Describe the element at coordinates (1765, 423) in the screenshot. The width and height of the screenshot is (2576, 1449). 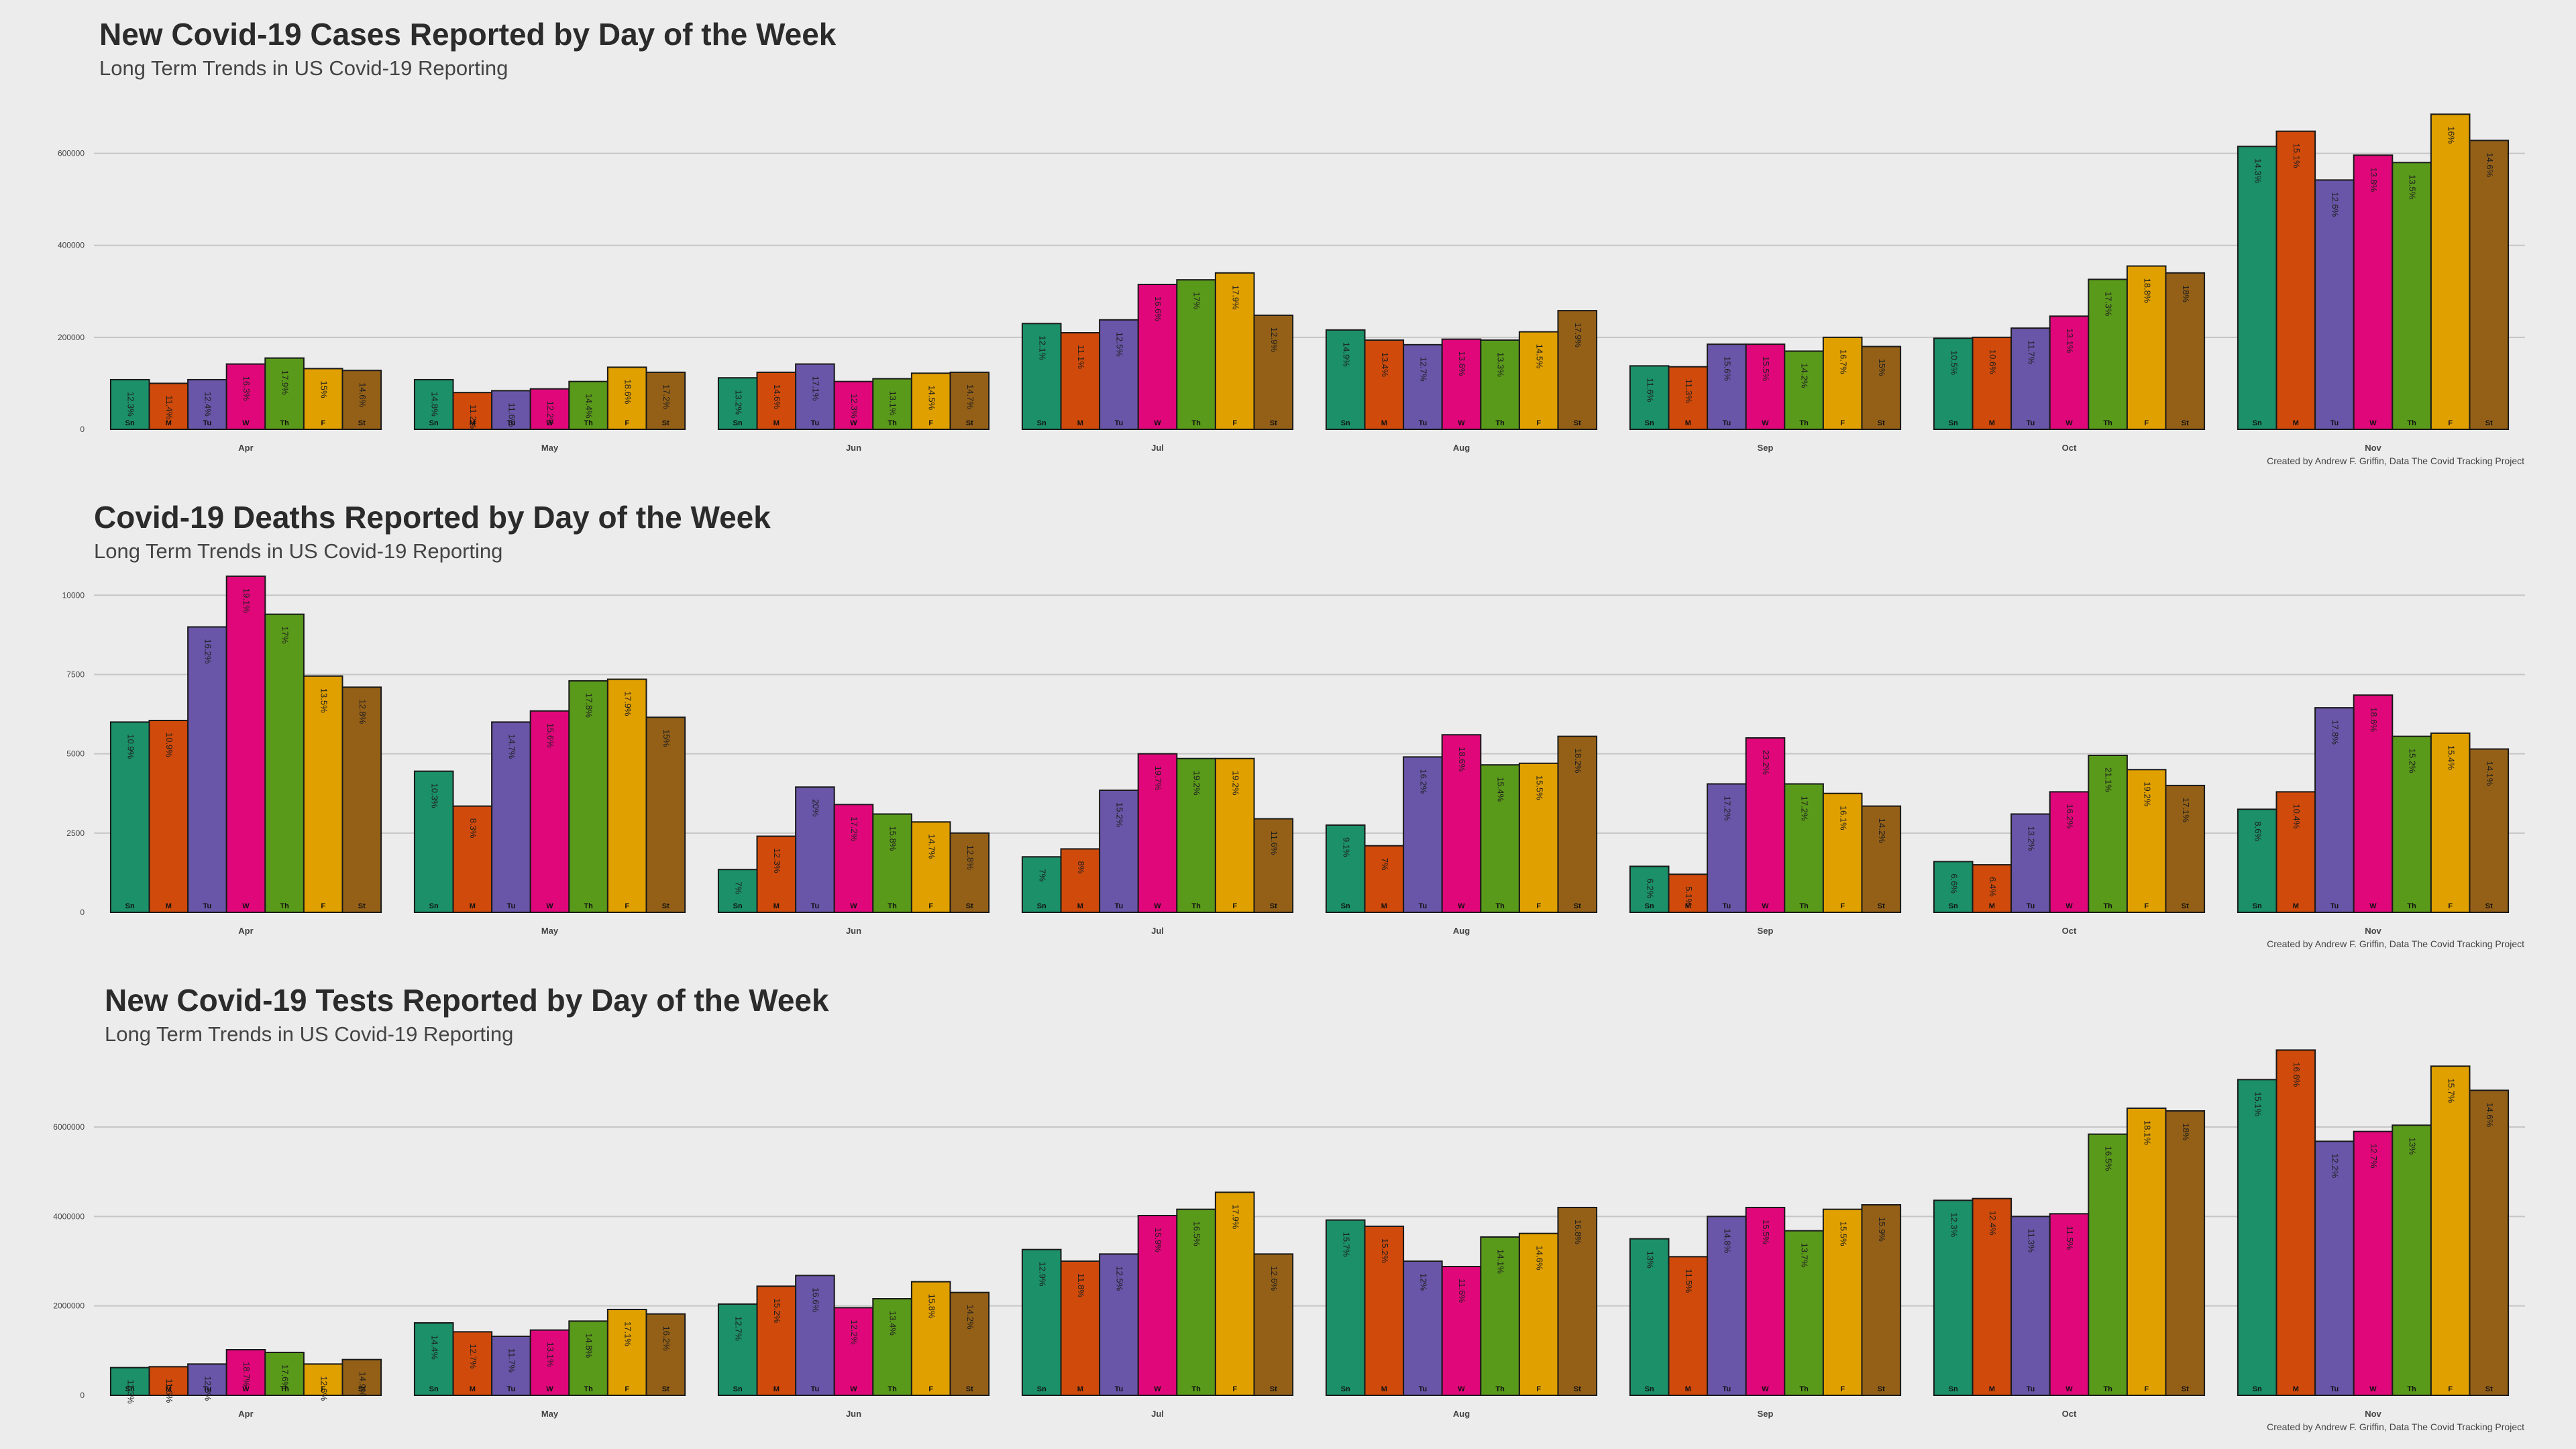
I see `cases-bar-day-label: W` at that location.